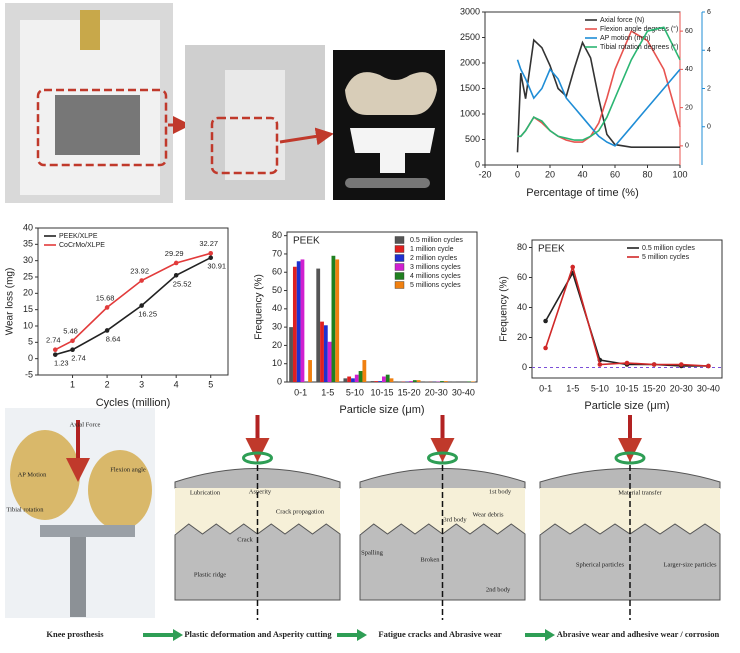  Describe the element at coordinates (627, 319) in the screenshot. I see `series-line` at that location.